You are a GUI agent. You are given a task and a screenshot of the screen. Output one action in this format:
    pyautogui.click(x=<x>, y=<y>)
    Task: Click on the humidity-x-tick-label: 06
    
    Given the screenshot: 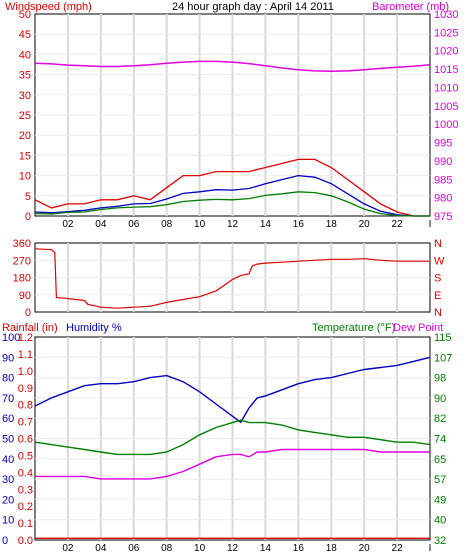 What is the action you would take?
    pyautogui.click(x=134, y=548)
    